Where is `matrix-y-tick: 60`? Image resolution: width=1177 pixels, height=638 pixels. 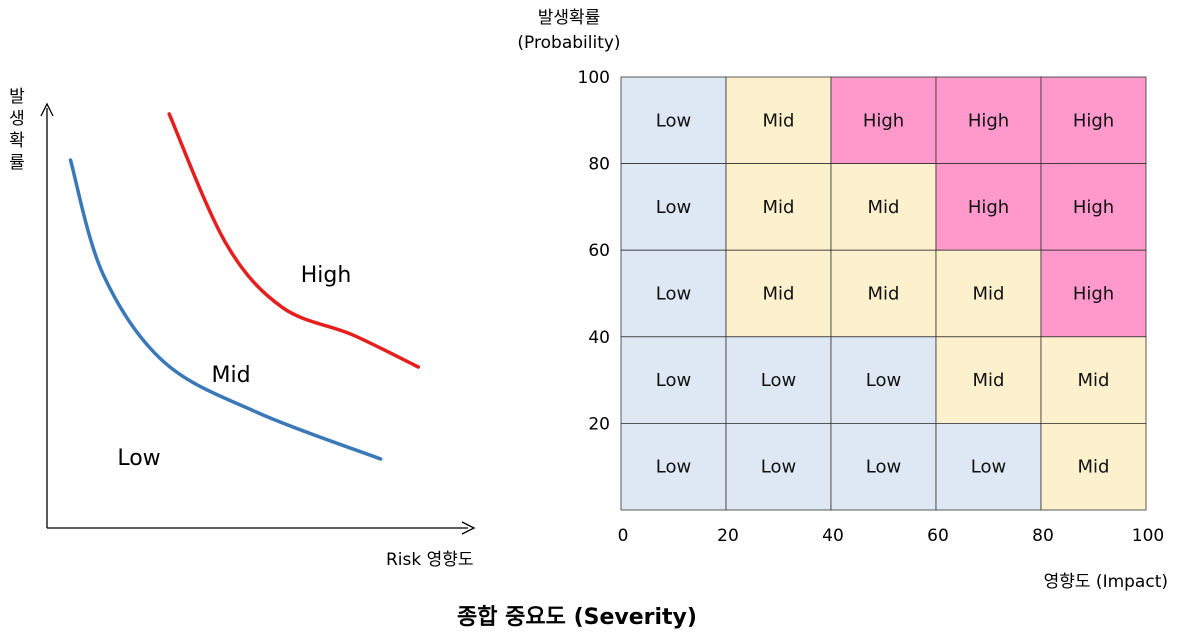
matrix-y-tick: 60 is located at coordinates (599, 251).